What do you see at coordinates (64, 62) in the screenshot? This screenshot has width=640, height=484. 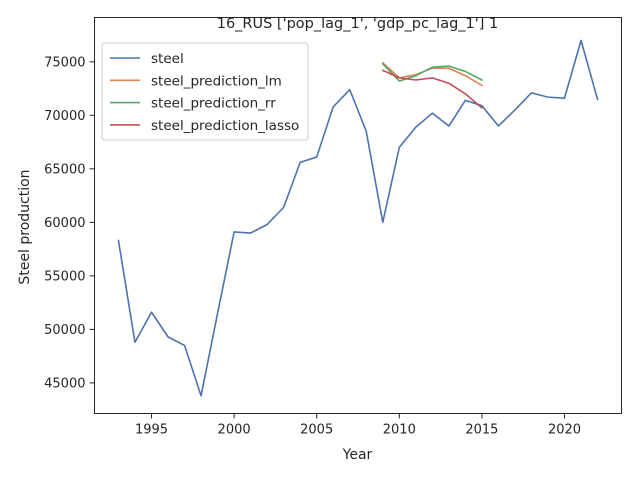 I see `y-tick-label: 75000` at bounding box center [64, 62].